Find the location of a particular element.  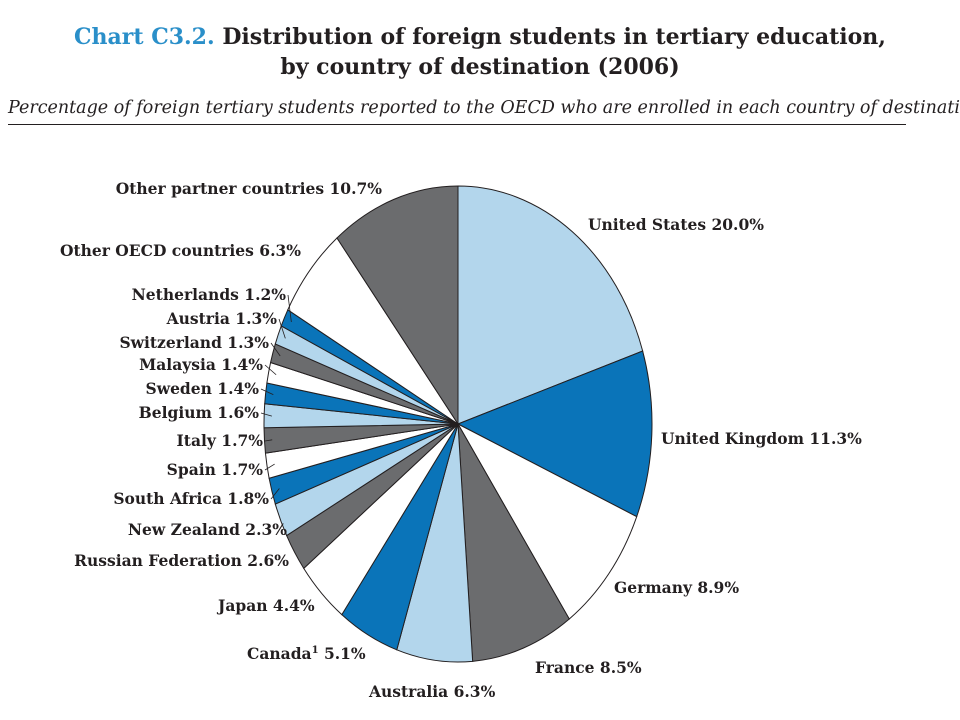

leader-line-malaysia is located at coordinates (270, 370).